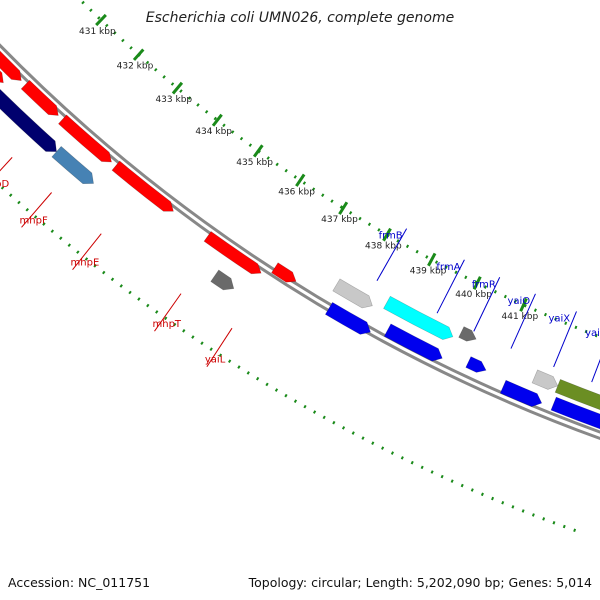  I want to click on gene-label-frmB: frmB, so click(391, 236).